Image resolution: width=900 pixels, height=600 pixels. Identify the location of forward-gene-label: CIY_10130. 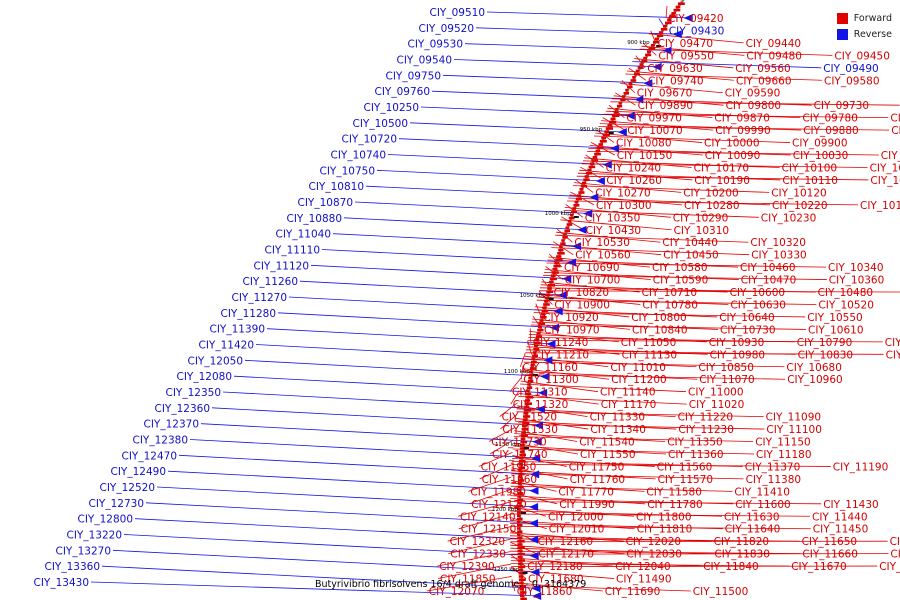
(880, 206).